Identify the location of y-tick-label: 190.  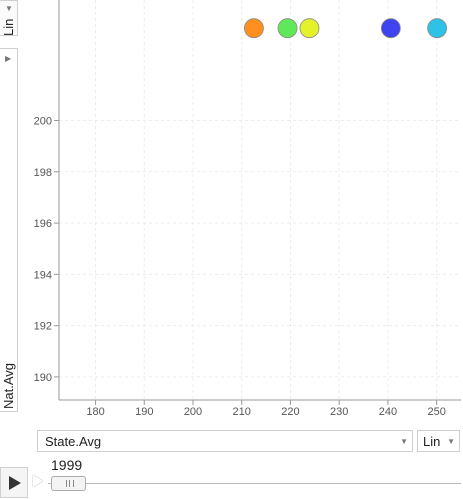
(43, 378).